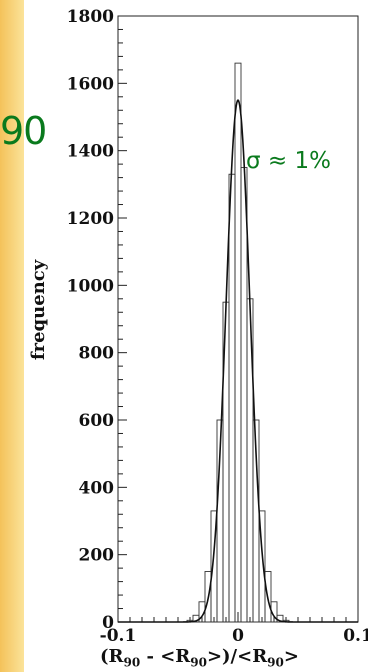  What do you see at coordinates (112, 656) in the screenshot?
I see `x-axis-label-part: (R` at bounding box center [112, 656].